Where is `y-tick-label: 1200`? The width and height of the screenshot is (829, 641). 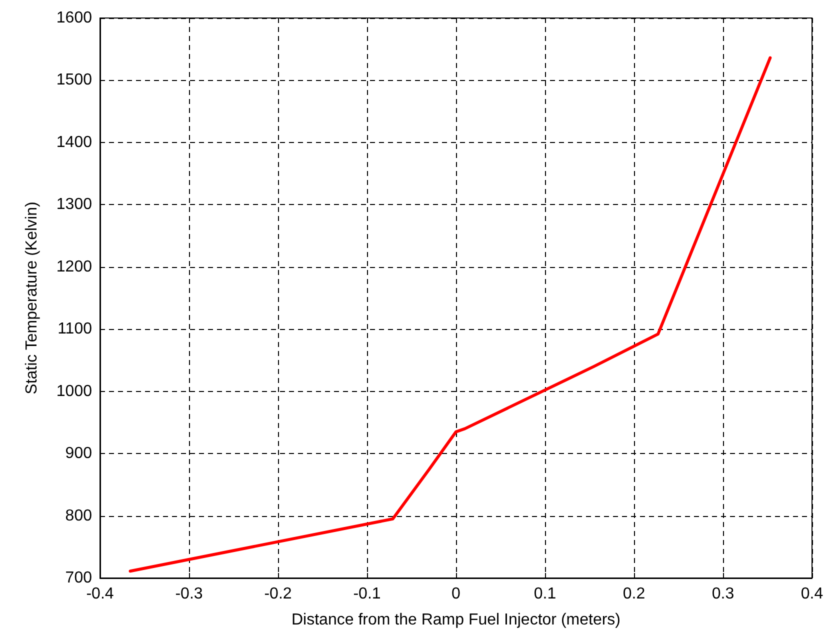
y-tick-label: 1200 is located at coordinates (74, 267).